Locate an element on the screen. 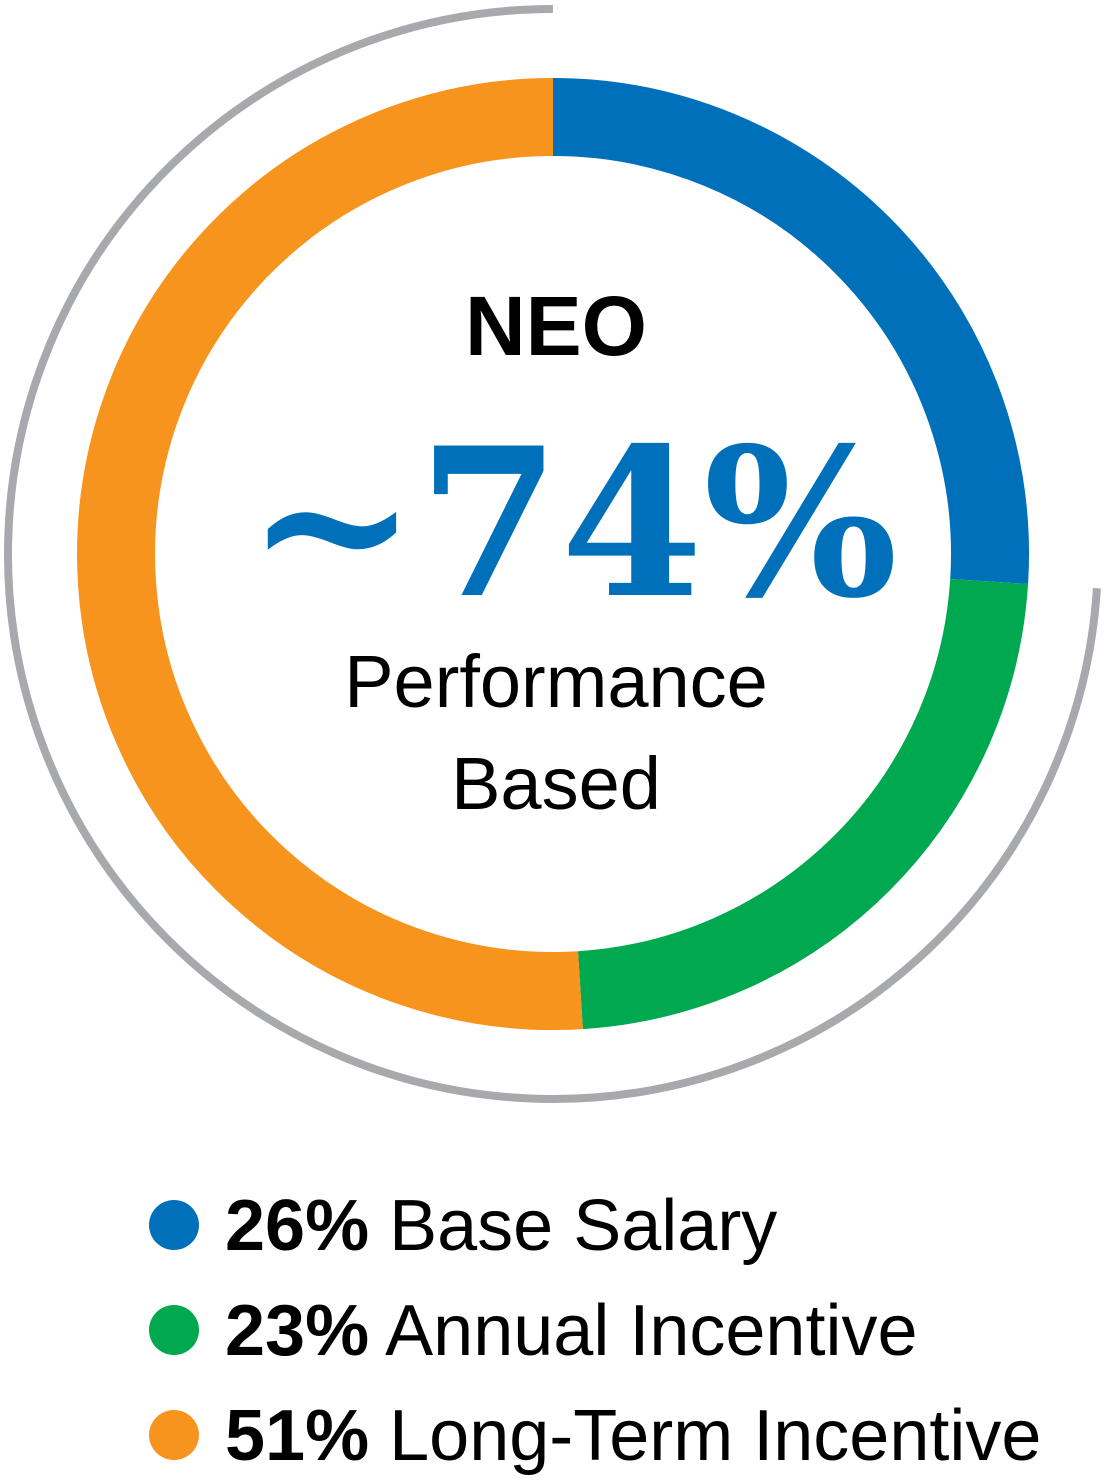  legend-item-long-term-incentive: 51% Long-Term Incentive is located at coordinates (633, 1436).